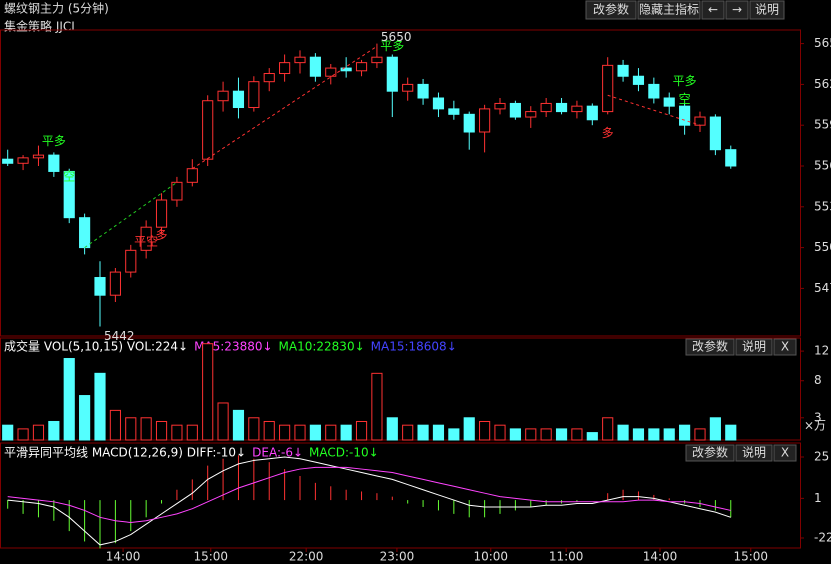 The height and width of the screenshot is (564, 831). What do you see at coordinates (815, 426) in the screenshot?
I see `volume-unit: ×万` at bounding box center [815, 426].